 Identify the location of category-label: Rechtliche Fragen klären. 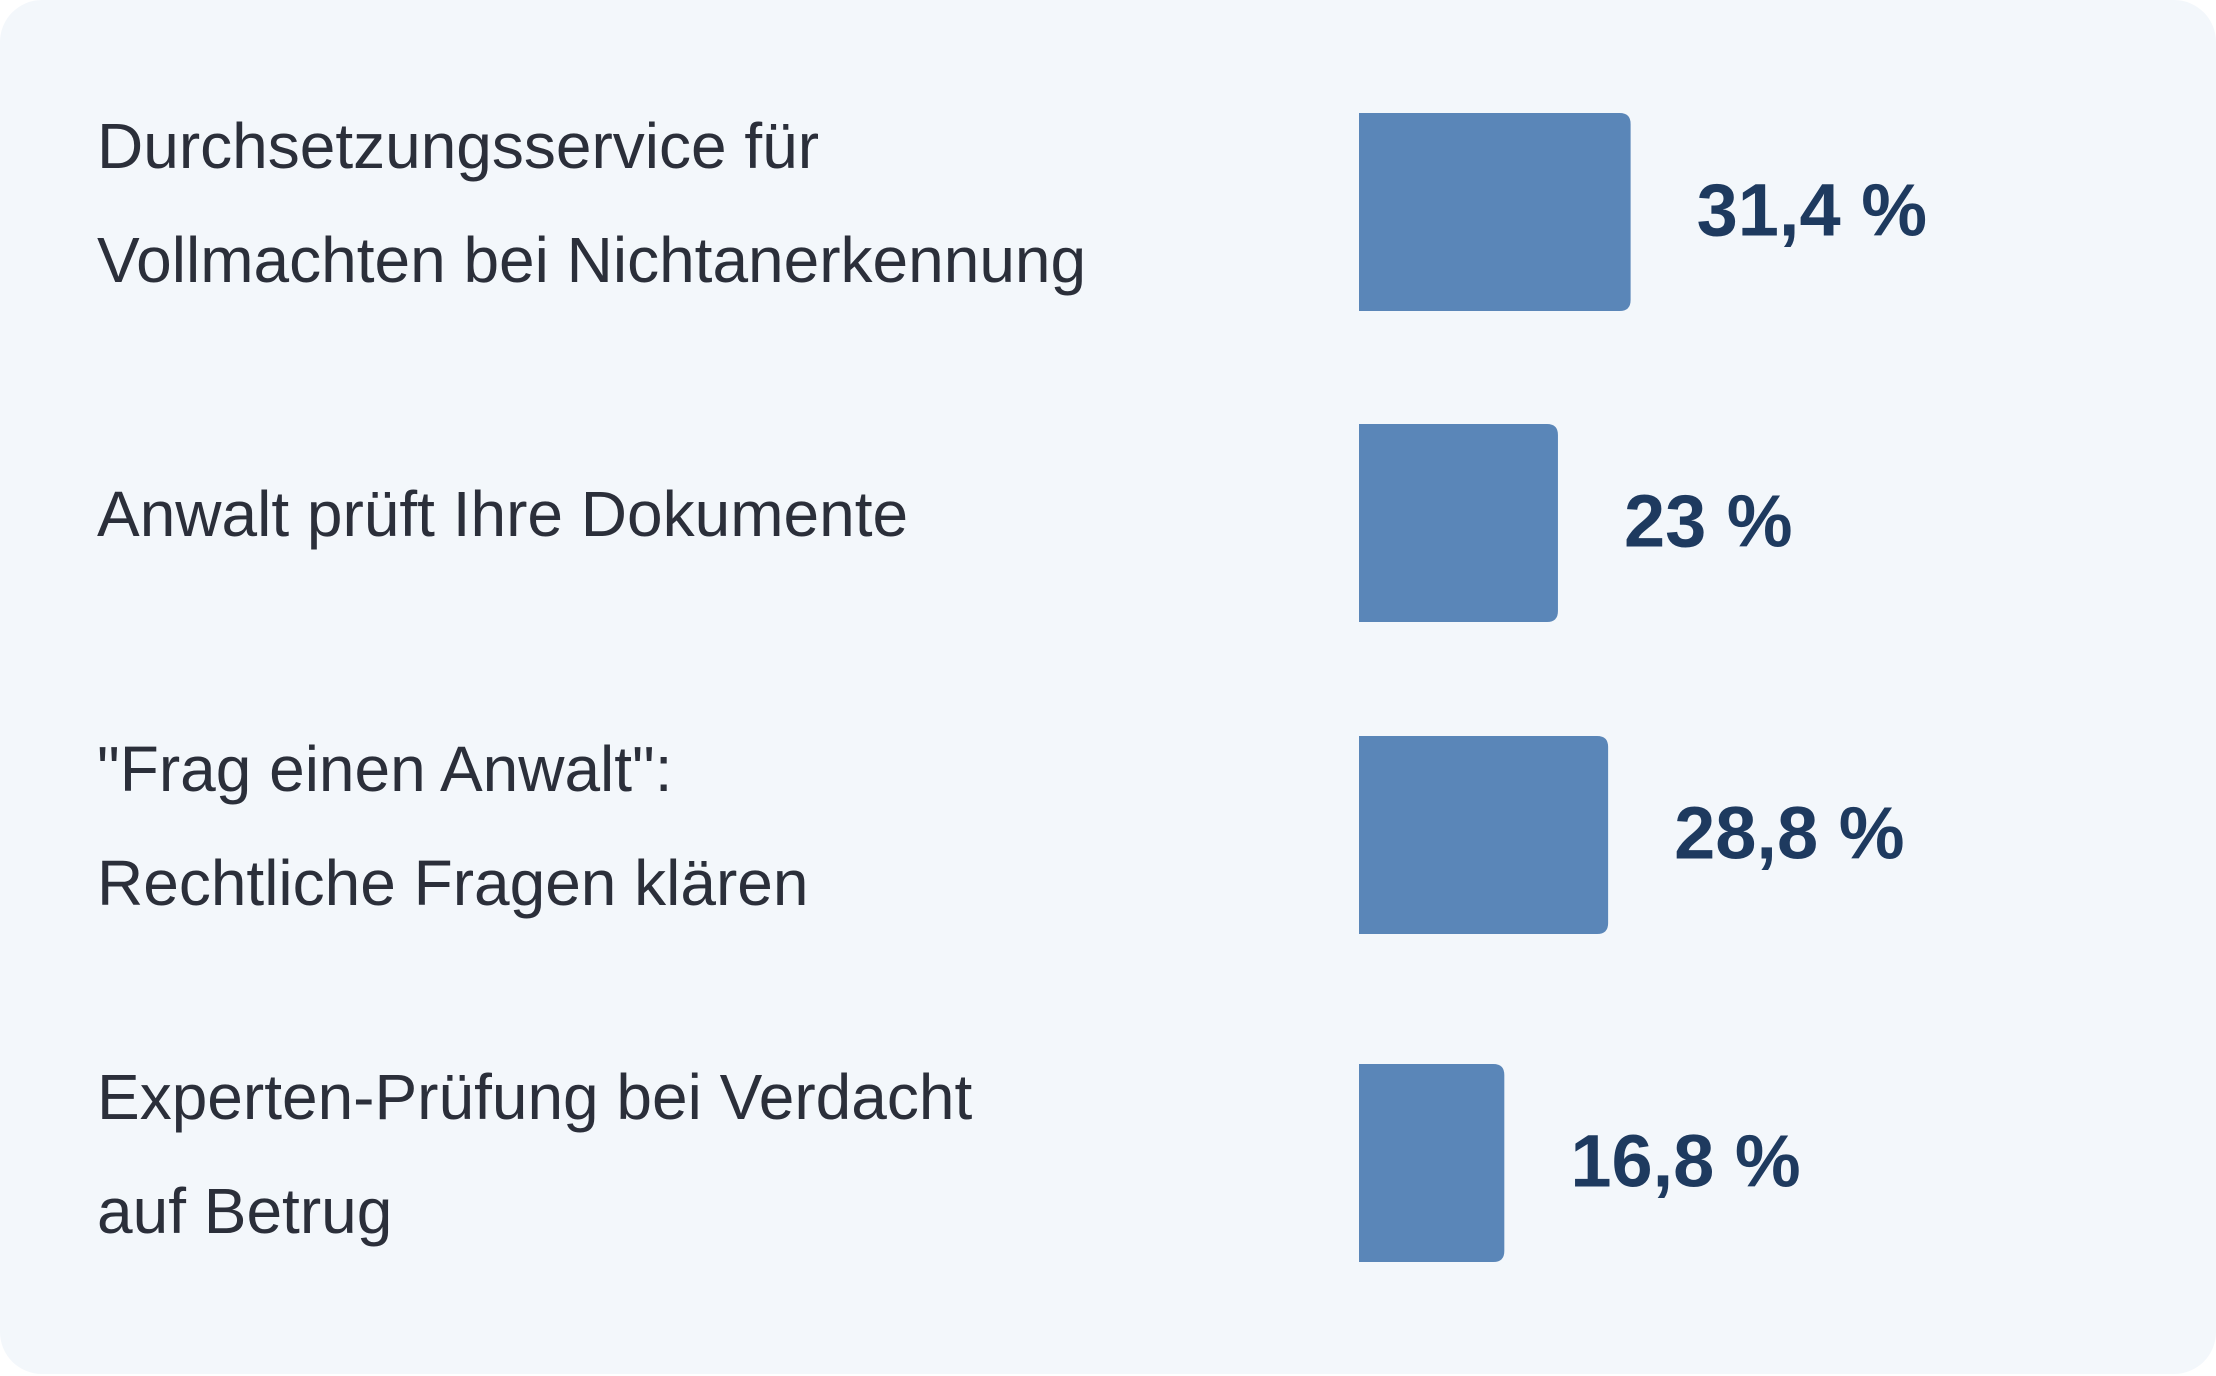
(452, 883).